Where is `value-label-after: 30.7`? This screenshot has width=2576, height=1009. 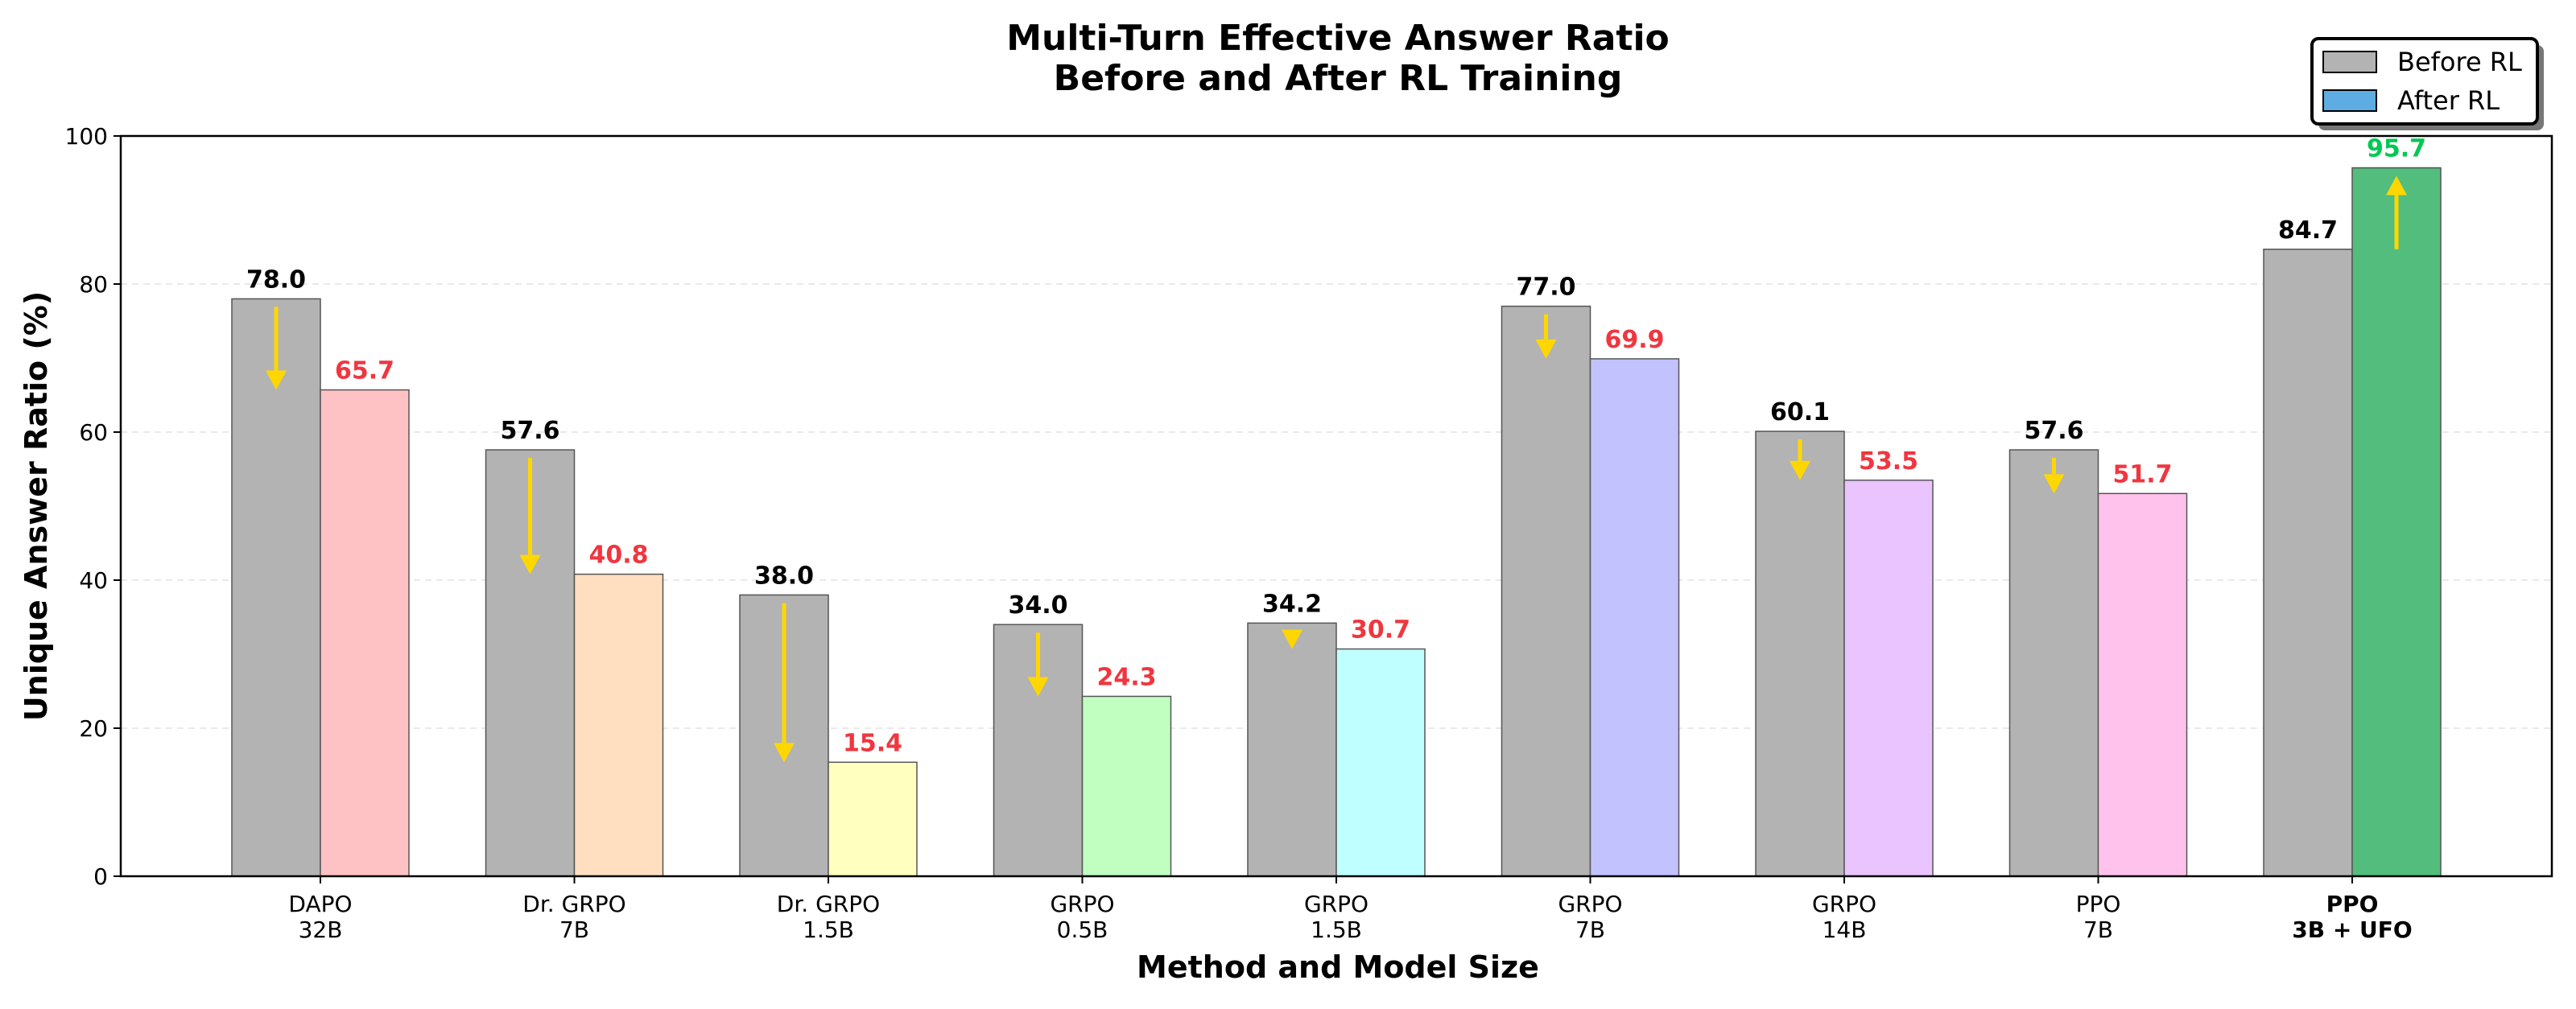
value-label-after: 30.7 is located at coordinates (1380, 630).